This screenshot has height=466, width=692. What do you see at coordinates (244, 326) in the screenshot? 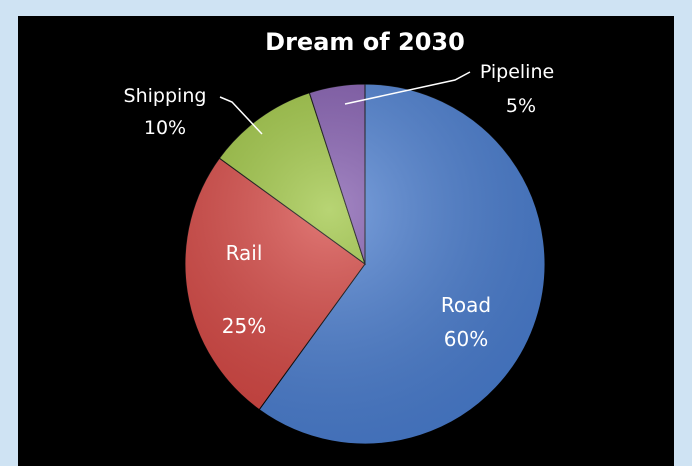
I see `slice-label-rail-value: 25%` at bounding box center [244, 326].